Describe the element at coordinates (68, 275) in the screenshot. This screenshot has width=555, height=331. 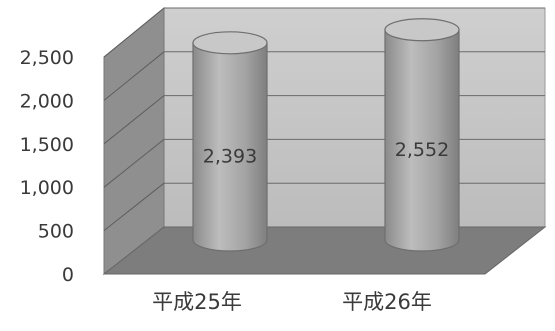
I see `y-tick-label: 0` at that location.